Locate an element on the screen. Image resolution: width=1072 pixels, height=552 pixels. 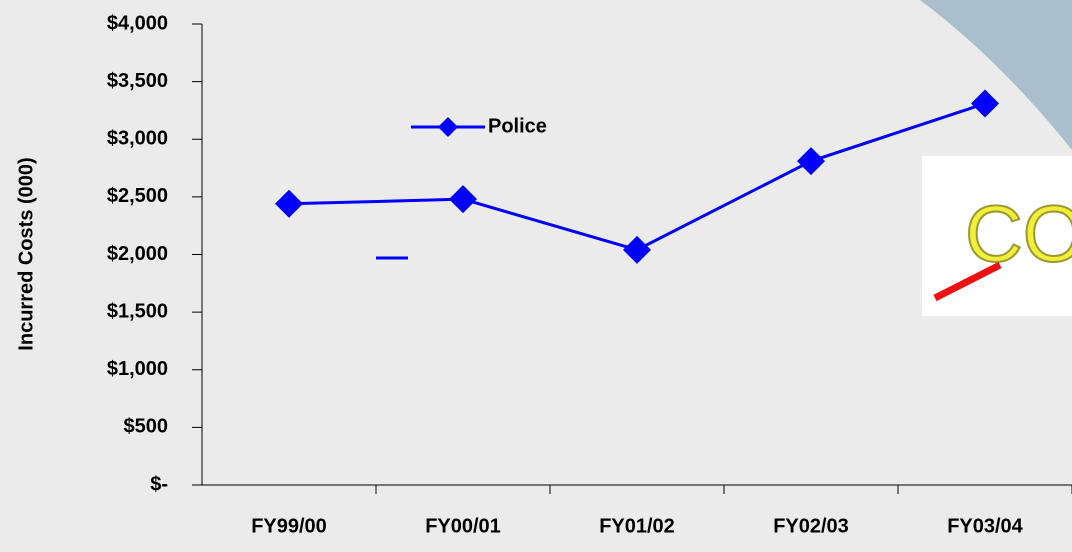
y-tick-label: $500 is located at coordinates (146, 427).